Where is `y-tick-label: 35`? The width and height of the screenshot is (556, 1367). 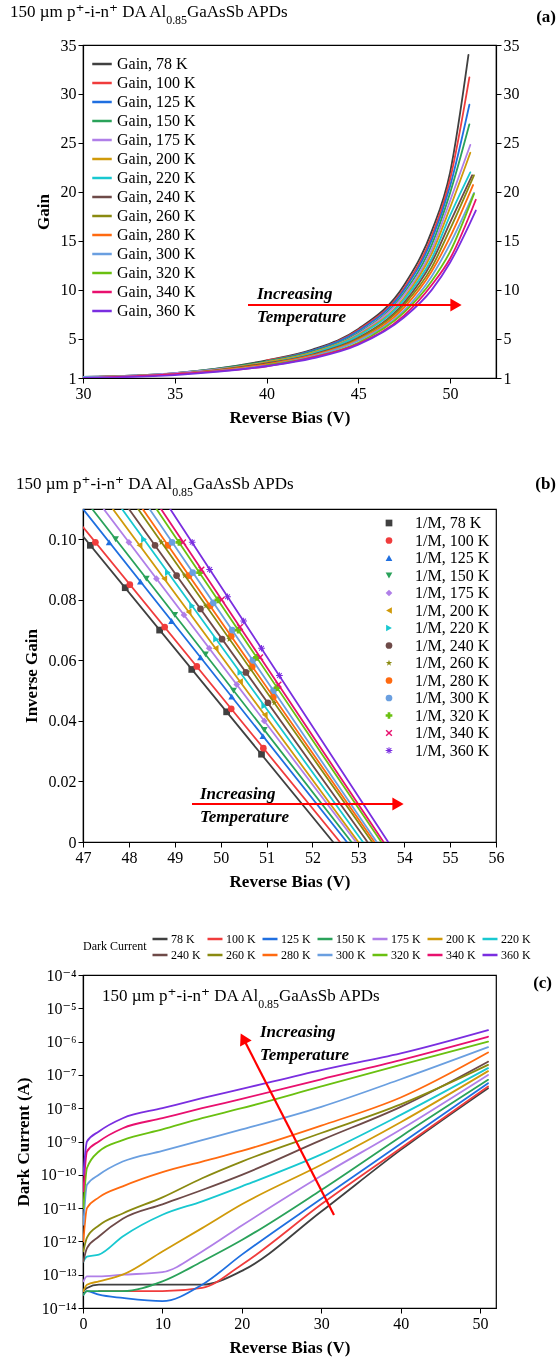 y-tick-label: 35 is located at coordinates (68, 45).